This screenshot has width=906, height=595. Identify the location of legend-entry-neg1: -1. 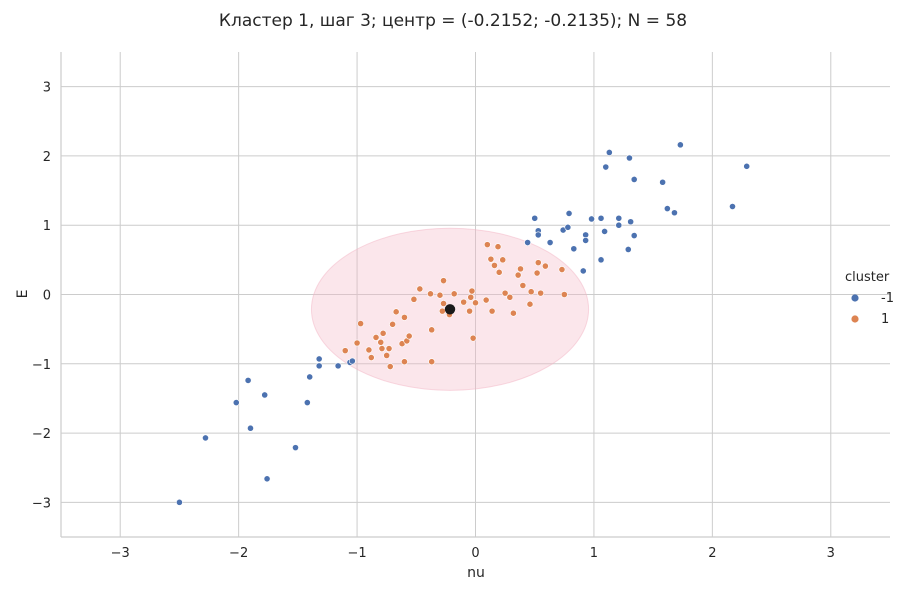
(887, 298).